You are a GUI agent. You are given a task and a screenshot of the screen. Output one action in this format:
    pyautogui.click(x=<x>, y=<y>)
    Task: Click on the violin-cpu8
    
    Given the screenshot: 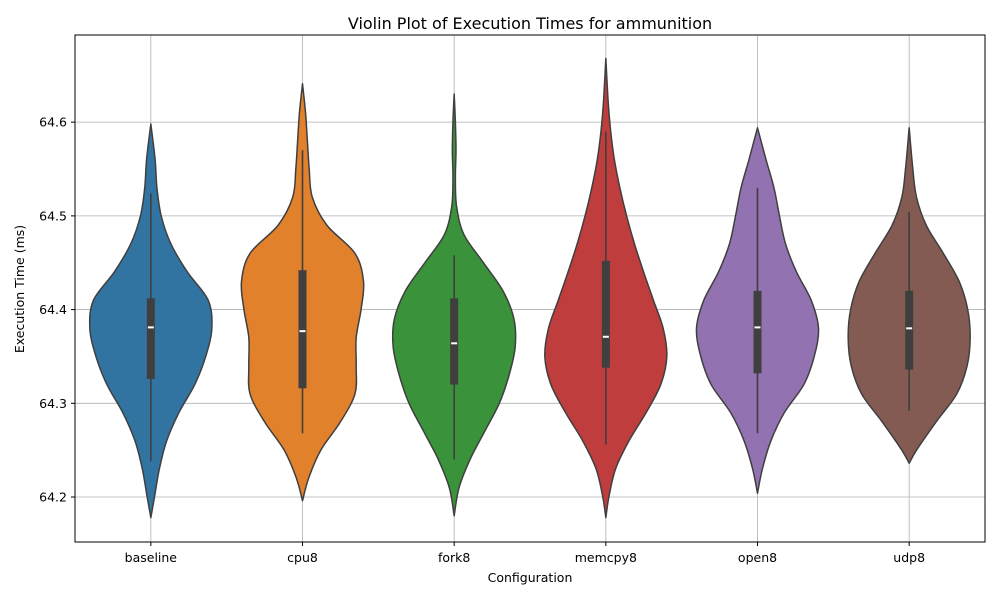 What is the action you would take?
    pyautogui.click(x=302, y=292)
    